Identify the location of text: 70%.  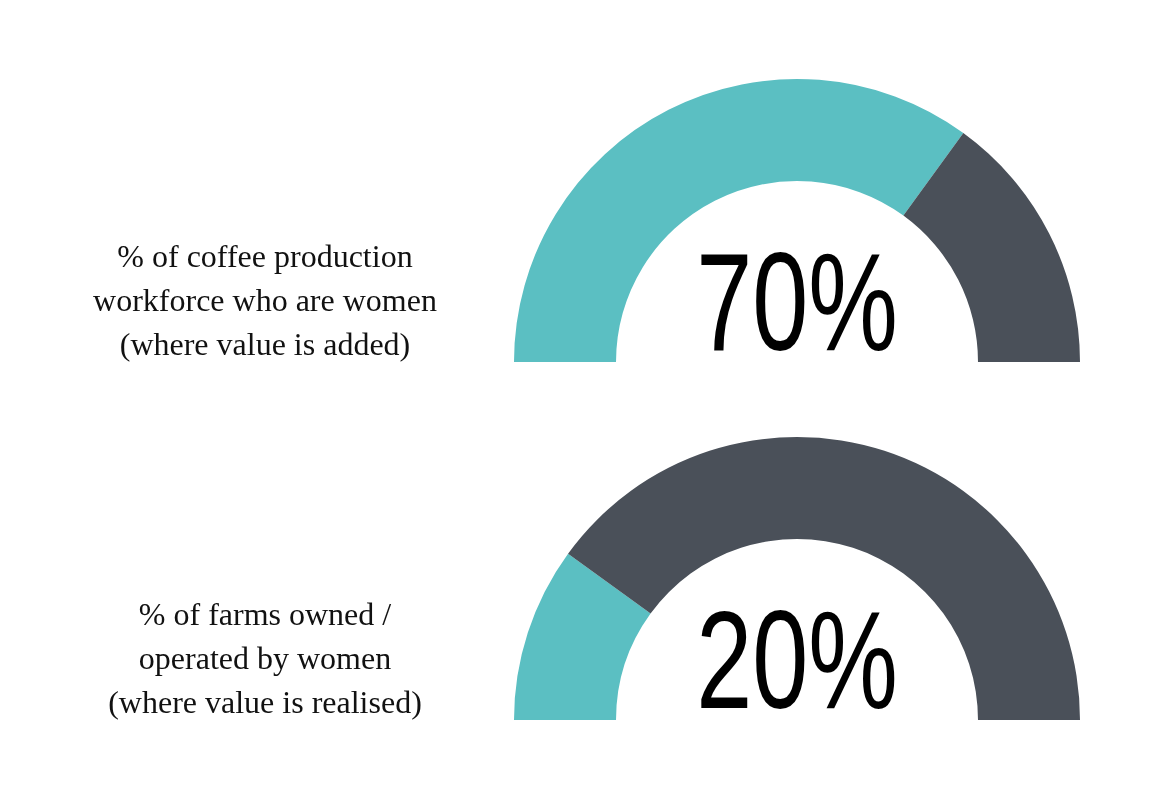
(797, 301).